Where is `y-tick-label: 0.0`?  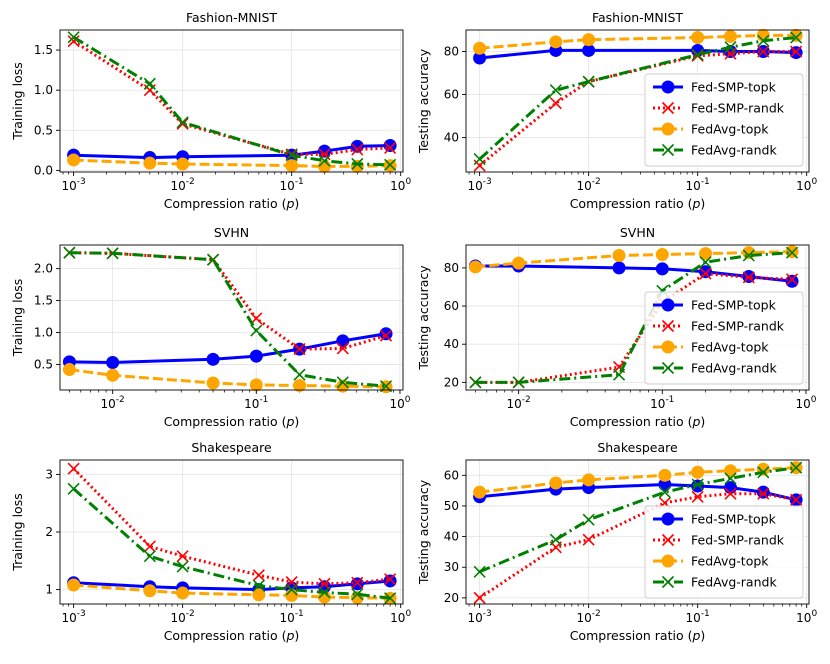
y-tick-label: 0.0 is located at coordinates (43, 170).